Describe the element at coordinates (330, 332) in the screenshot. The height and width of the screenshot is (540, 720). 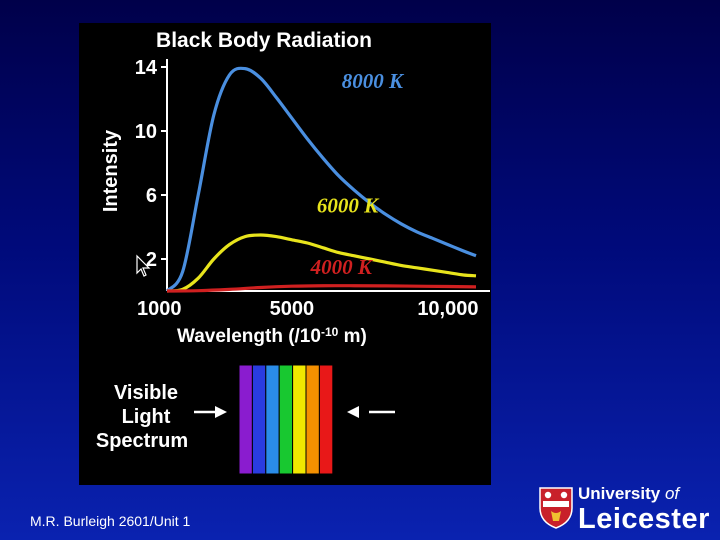
I see `x-axis-label-sup: -10` at that location.